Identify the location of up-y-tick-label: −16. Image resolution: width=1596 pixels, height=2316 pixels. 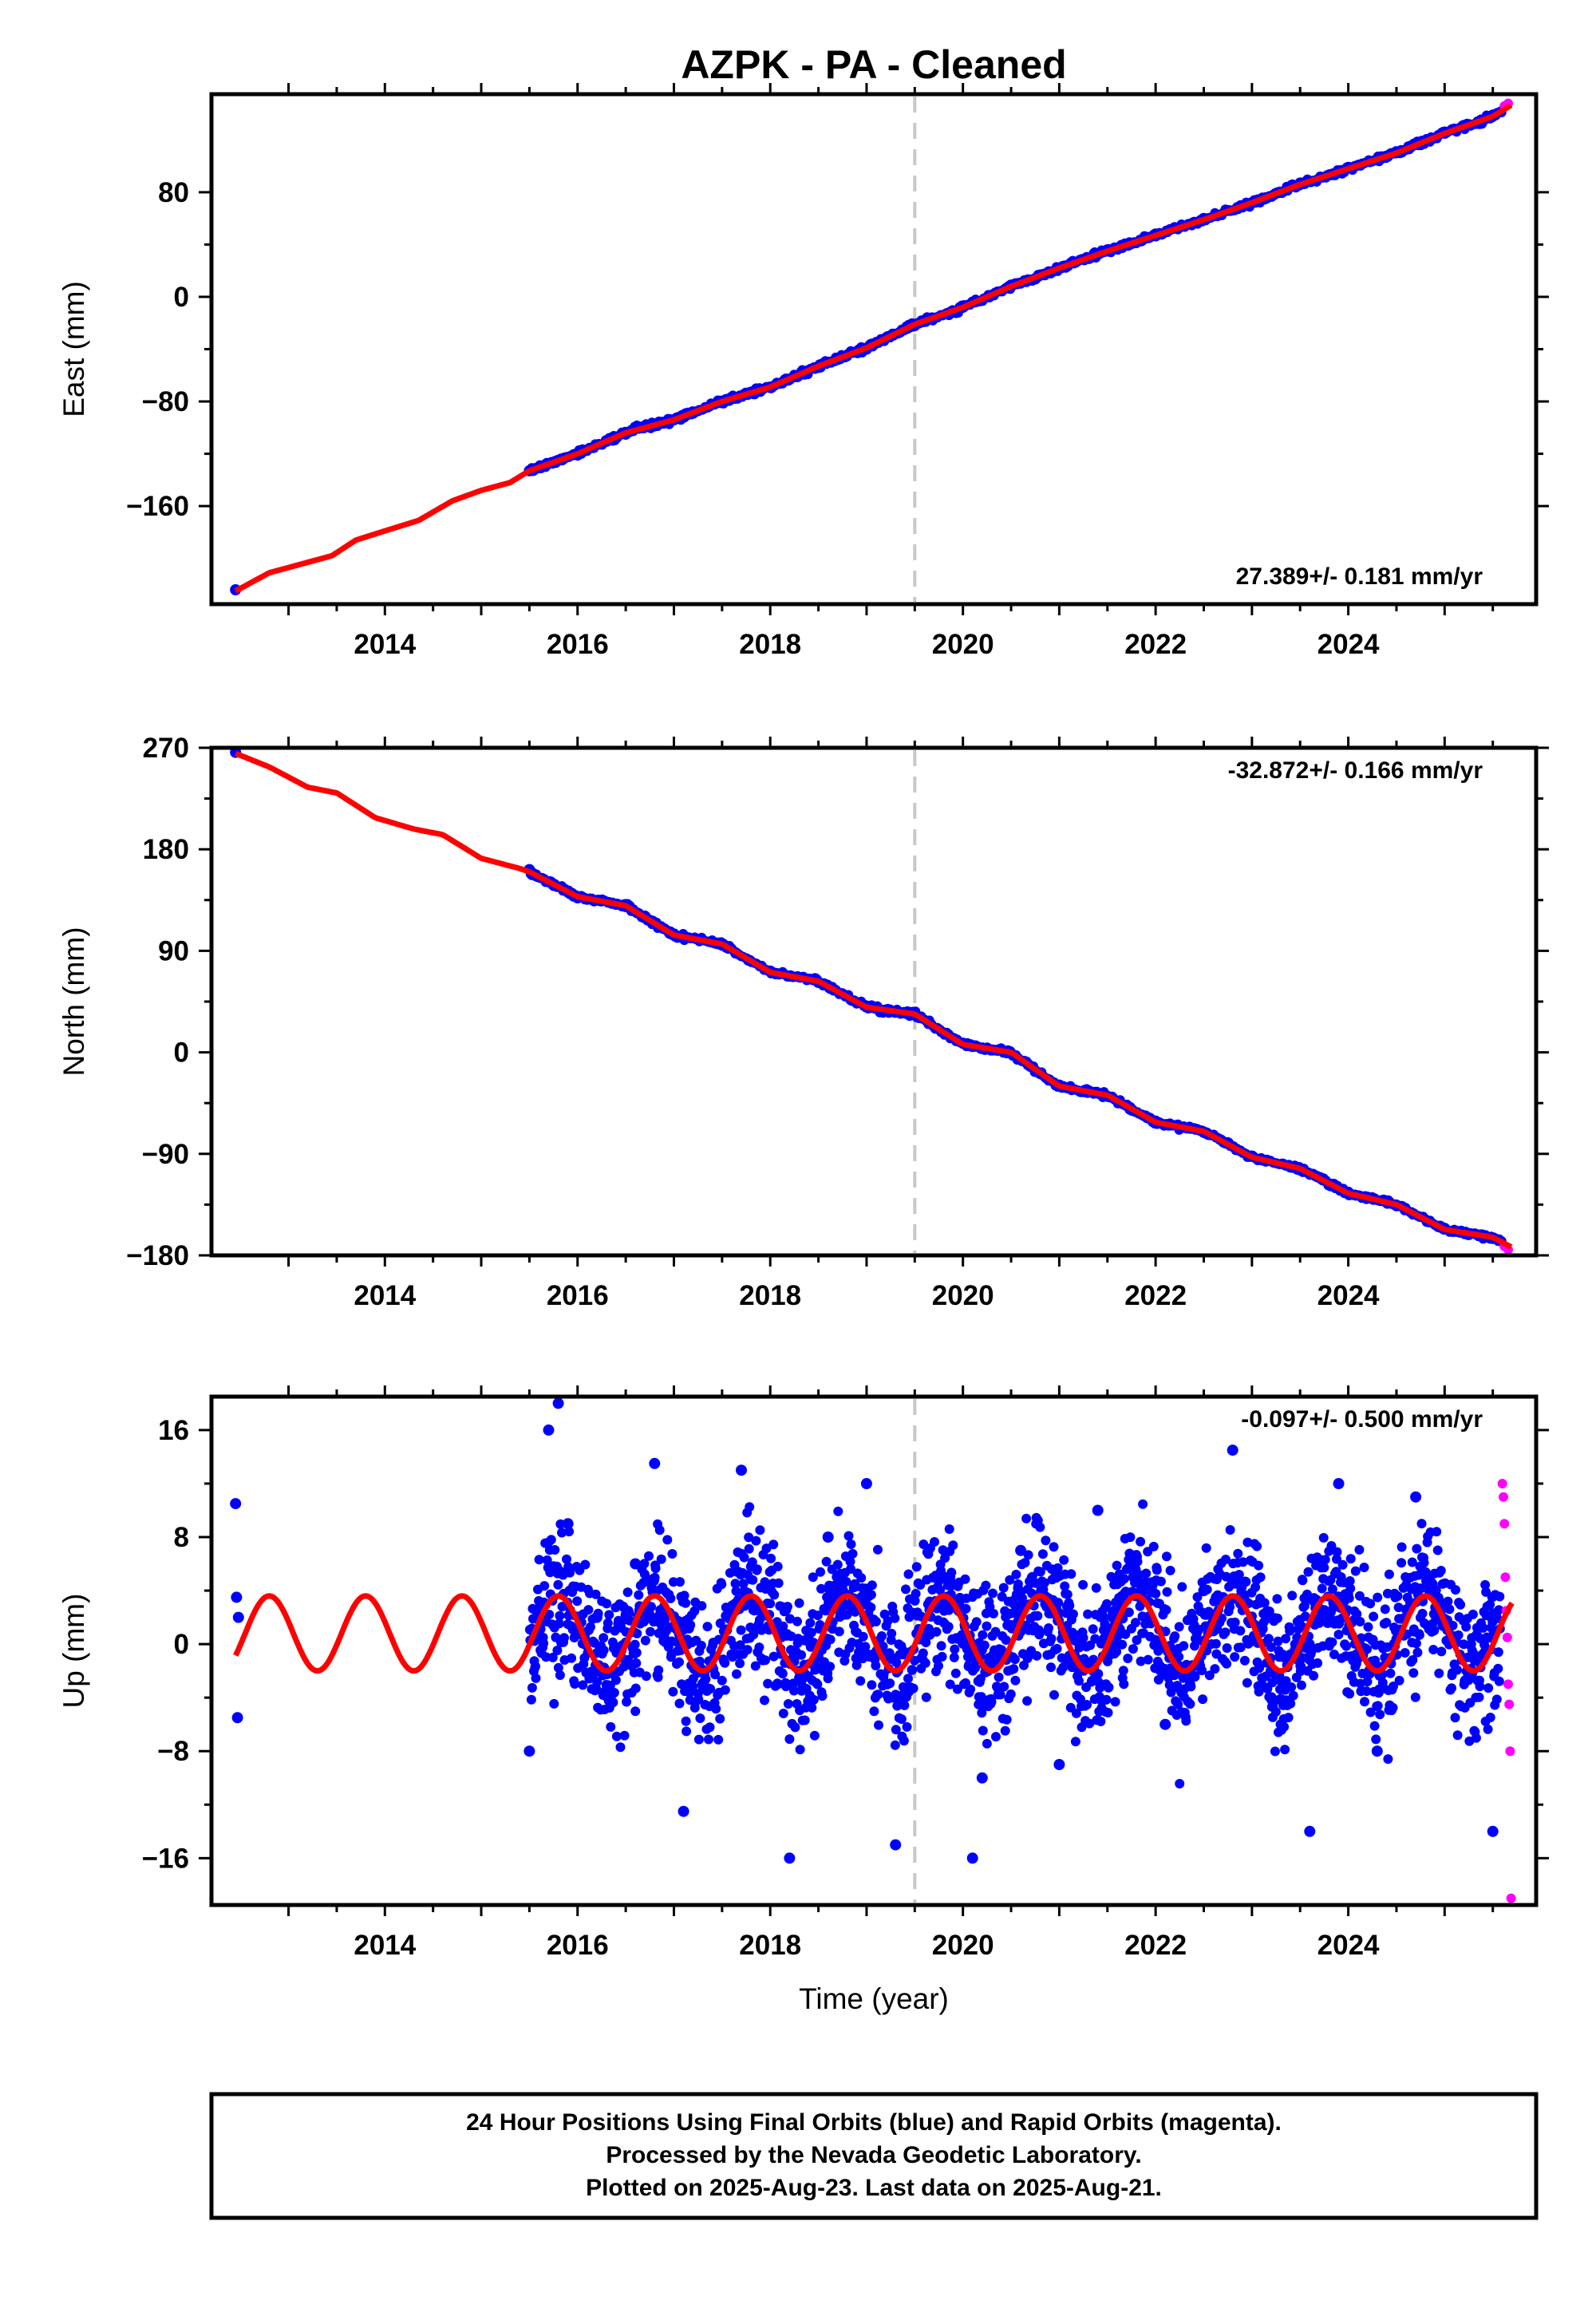
(165, 1859).